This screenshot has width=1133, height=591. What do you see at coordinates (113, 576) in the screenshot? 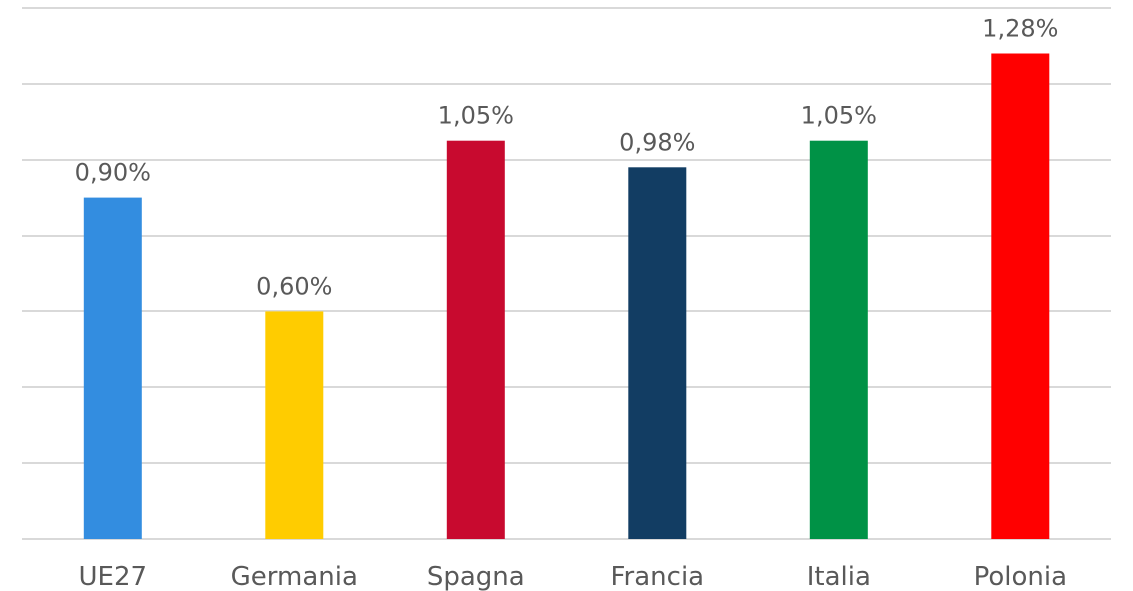
I see `category-label-ue27: UE27` at bounding box center [113, 576].